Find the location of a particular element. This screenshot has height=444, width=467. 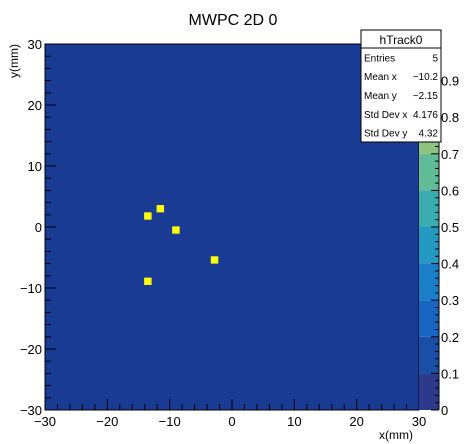

x-tick-label: −30 is located at coordinates (45, 421).